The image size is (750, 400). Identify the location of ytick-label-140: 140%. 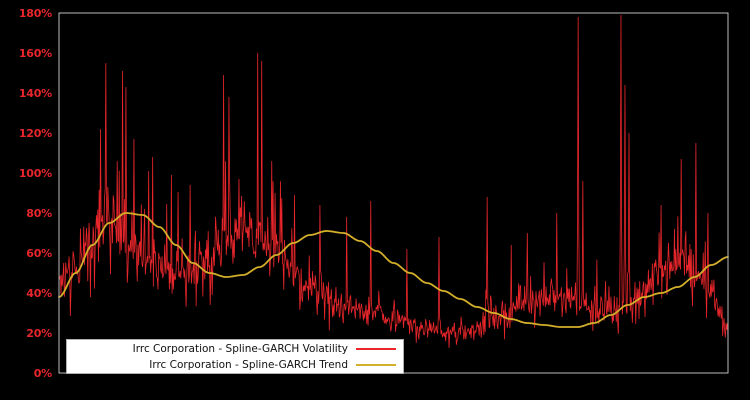
(35, 93).